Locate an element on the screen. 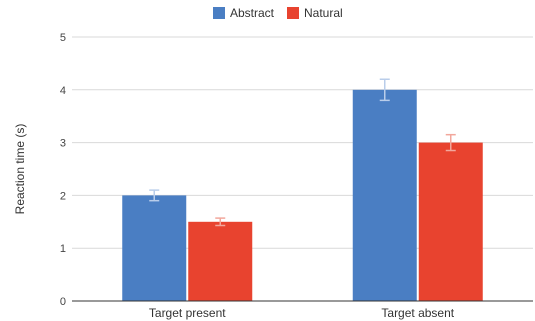 The width and height of the screenshot is (535, 321). y-tick-label: 2 is located at coordinates (63, 196).